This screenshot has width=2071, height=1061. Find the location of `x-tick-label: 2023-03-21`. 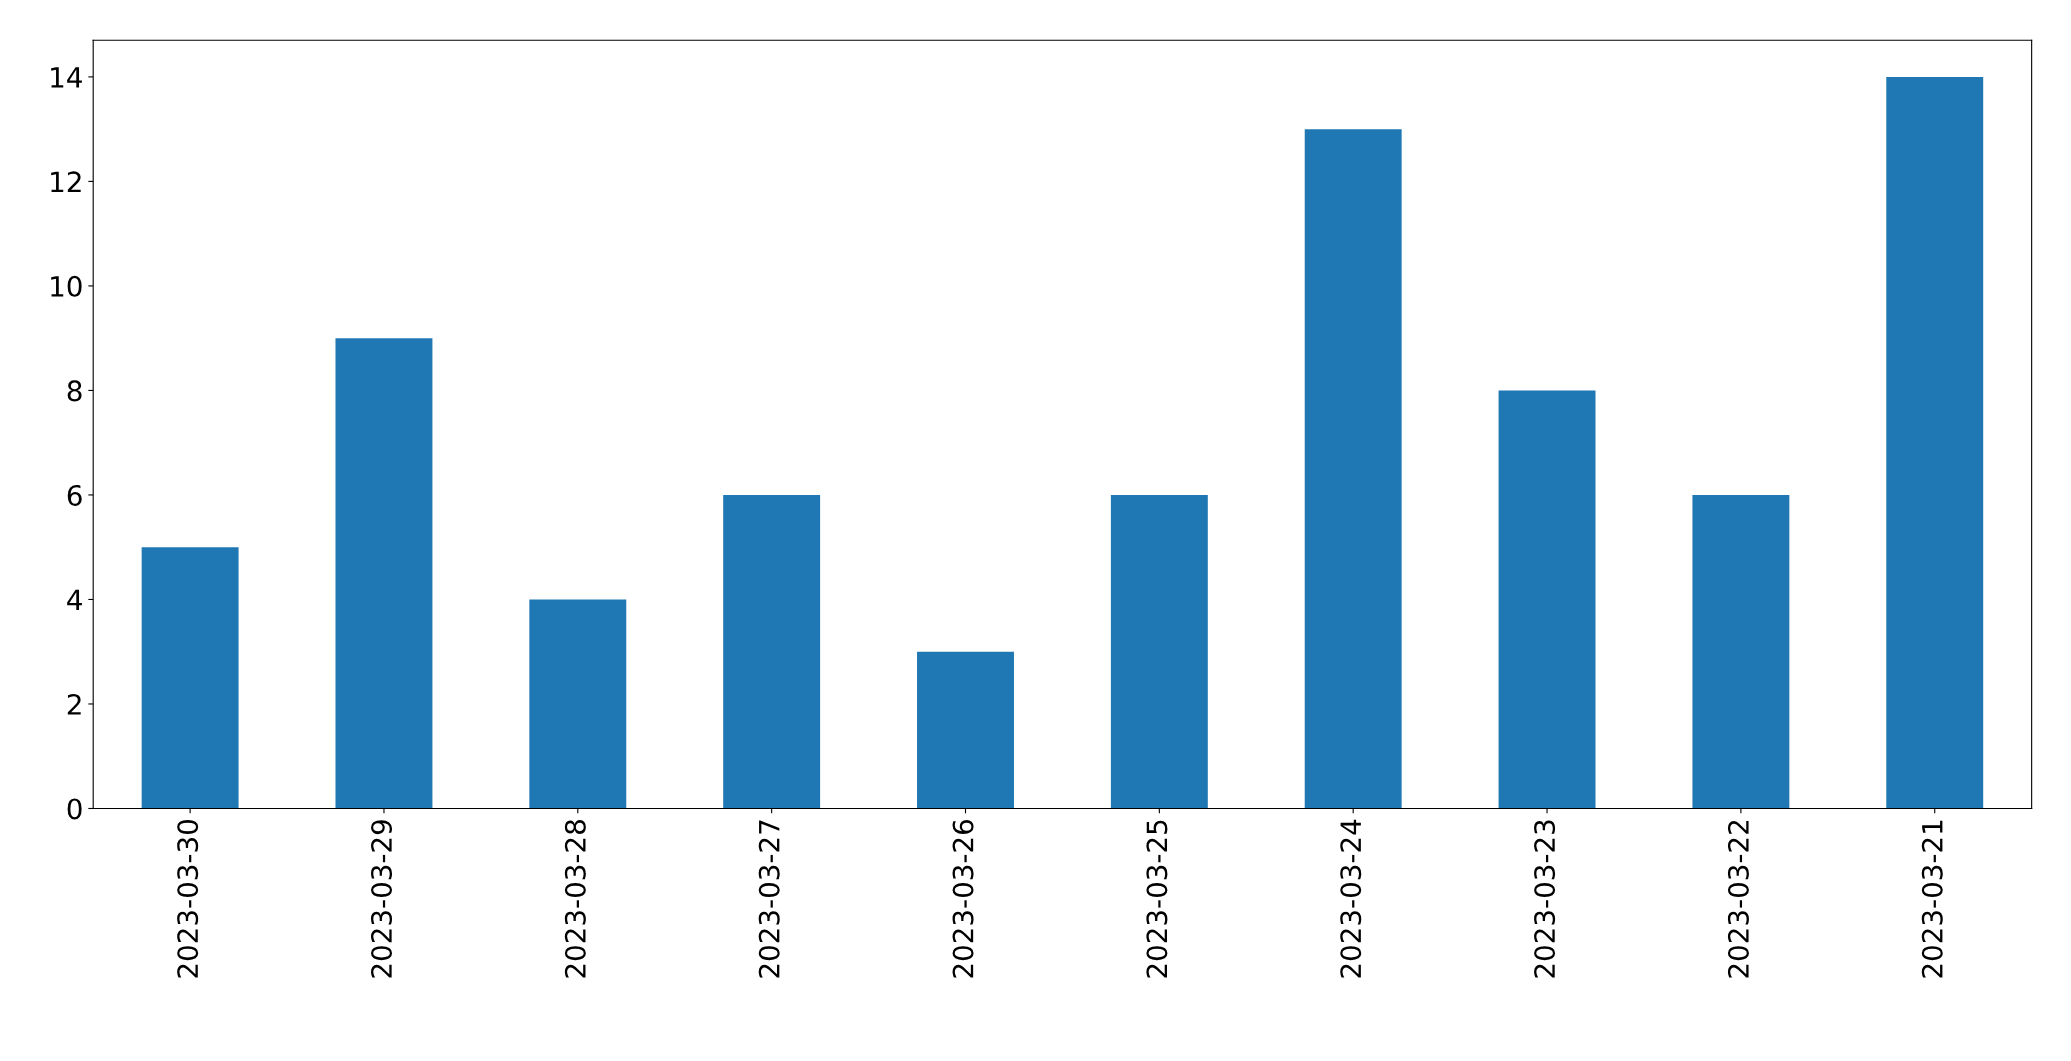

x-tick-label: 2023-03-21 is located at coordinates (1932, 899).